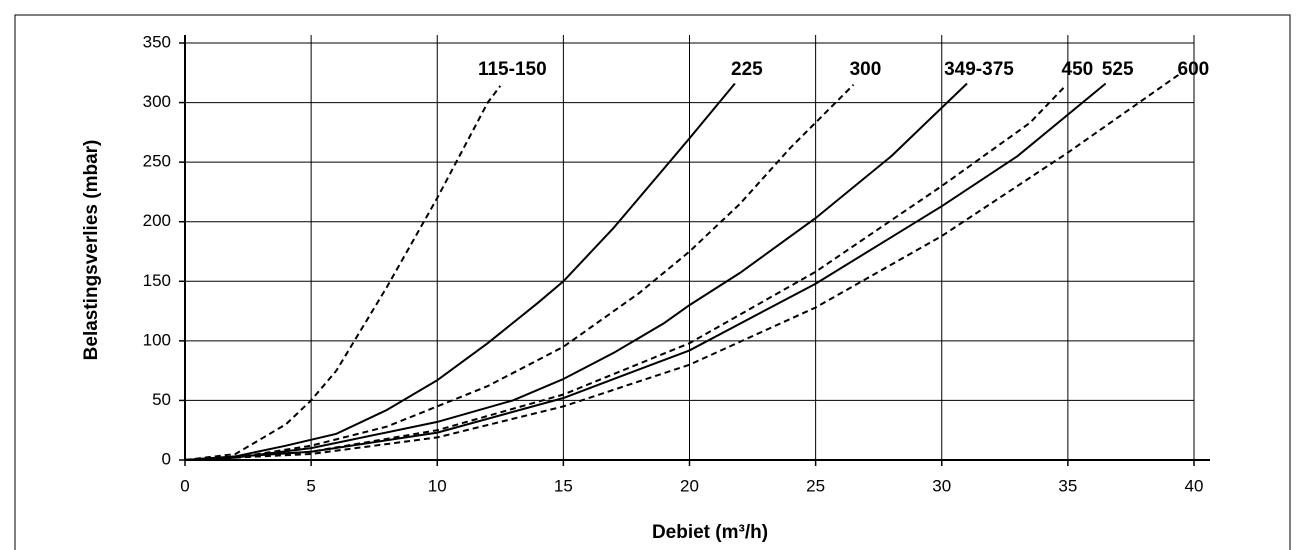  Describe the element at coordinates (689, 485) in the screenshot. I see `x-tick-label: 20` at that location.